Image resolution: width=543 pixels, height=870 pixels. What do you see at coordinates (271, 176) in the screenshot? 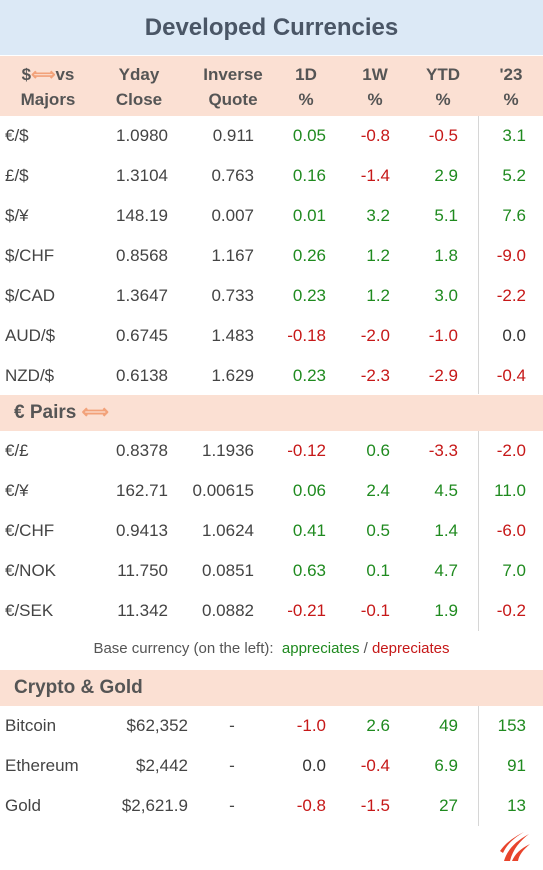
I see `table-row: £/$ 1.3104 0.763 0.16 -1.4 2.9 5.2` at bounding box center [271, 176].